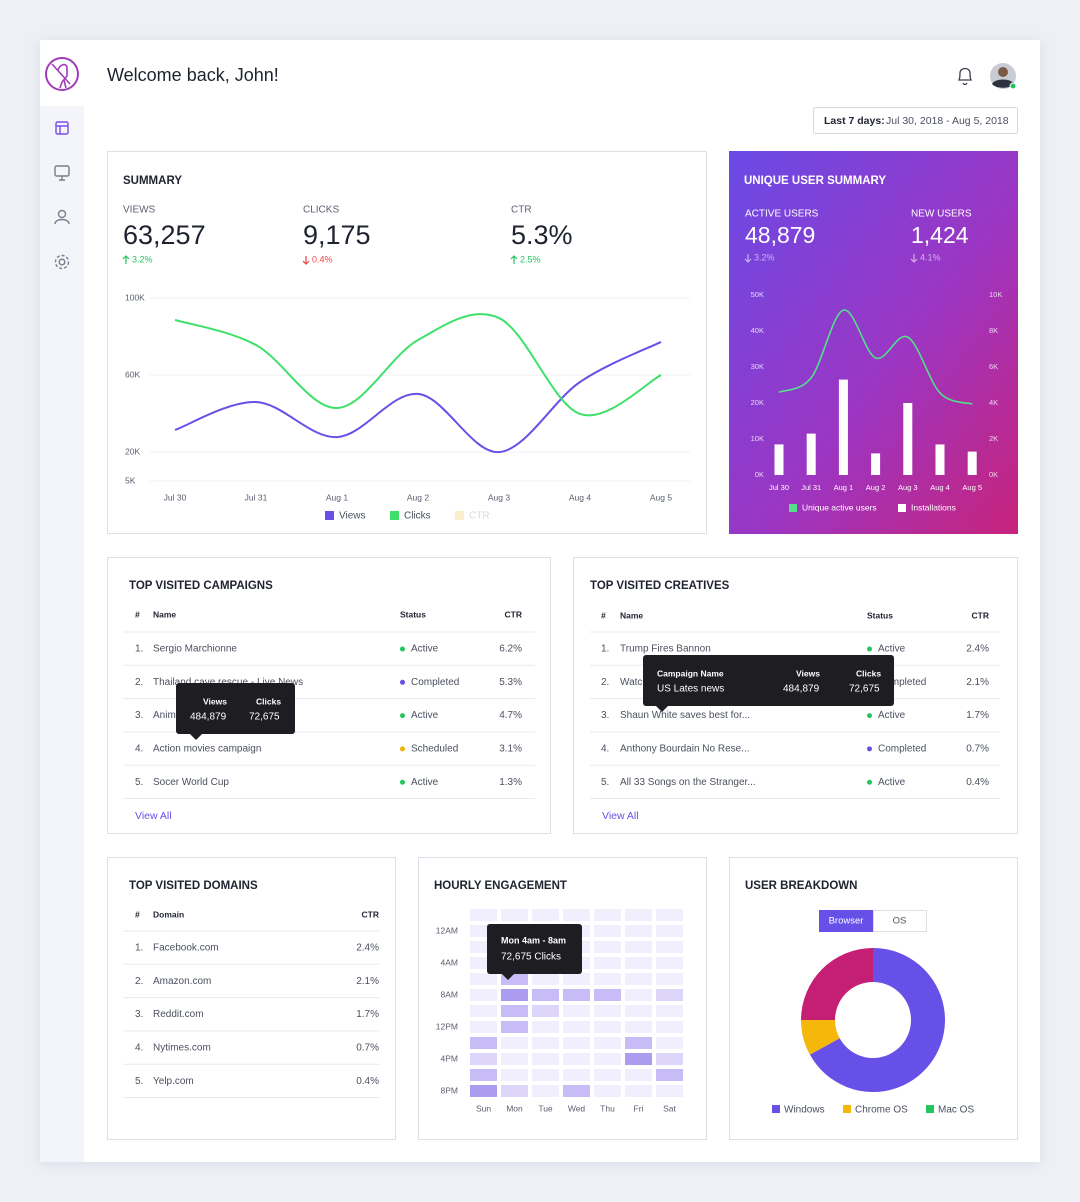 The image size is (1080, 1202). Describe the element at coordinates (449, 994) in the screenshot. I see `y-tick-label: 8AM` at that location.